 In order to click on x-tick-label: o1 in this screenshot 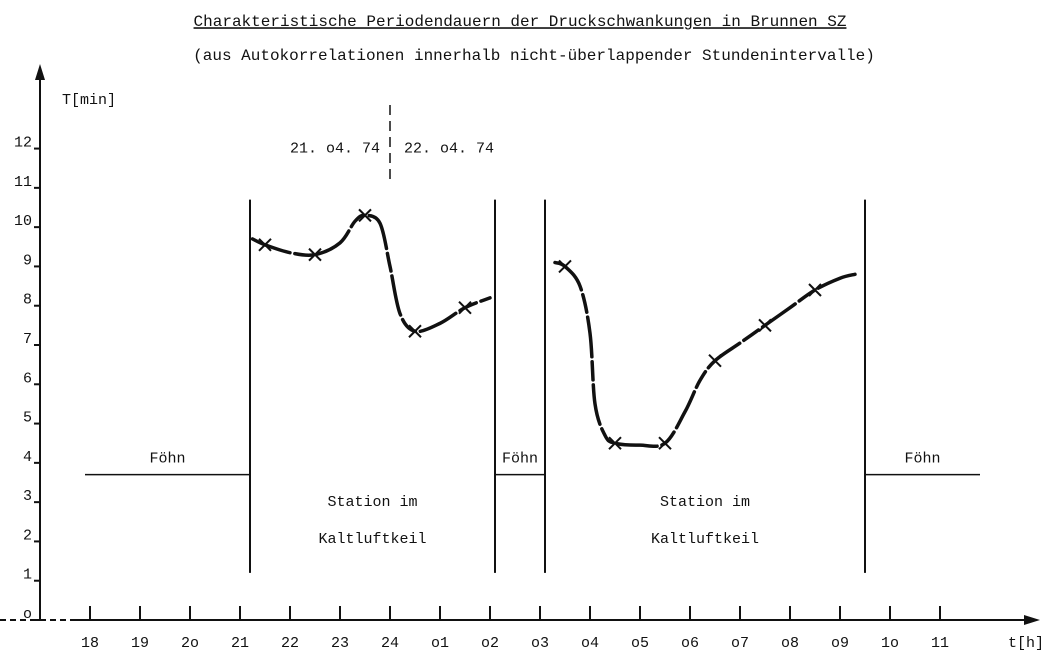, I will do `click(440, 643)`.